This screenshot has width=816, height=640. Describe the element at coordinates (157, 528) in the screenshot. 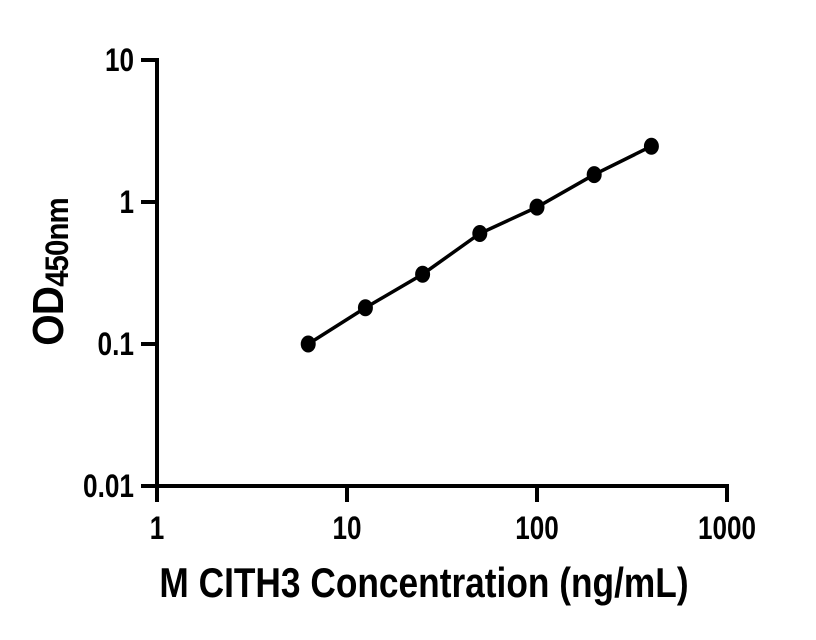

I see `x-tick-label: 1` at that location.